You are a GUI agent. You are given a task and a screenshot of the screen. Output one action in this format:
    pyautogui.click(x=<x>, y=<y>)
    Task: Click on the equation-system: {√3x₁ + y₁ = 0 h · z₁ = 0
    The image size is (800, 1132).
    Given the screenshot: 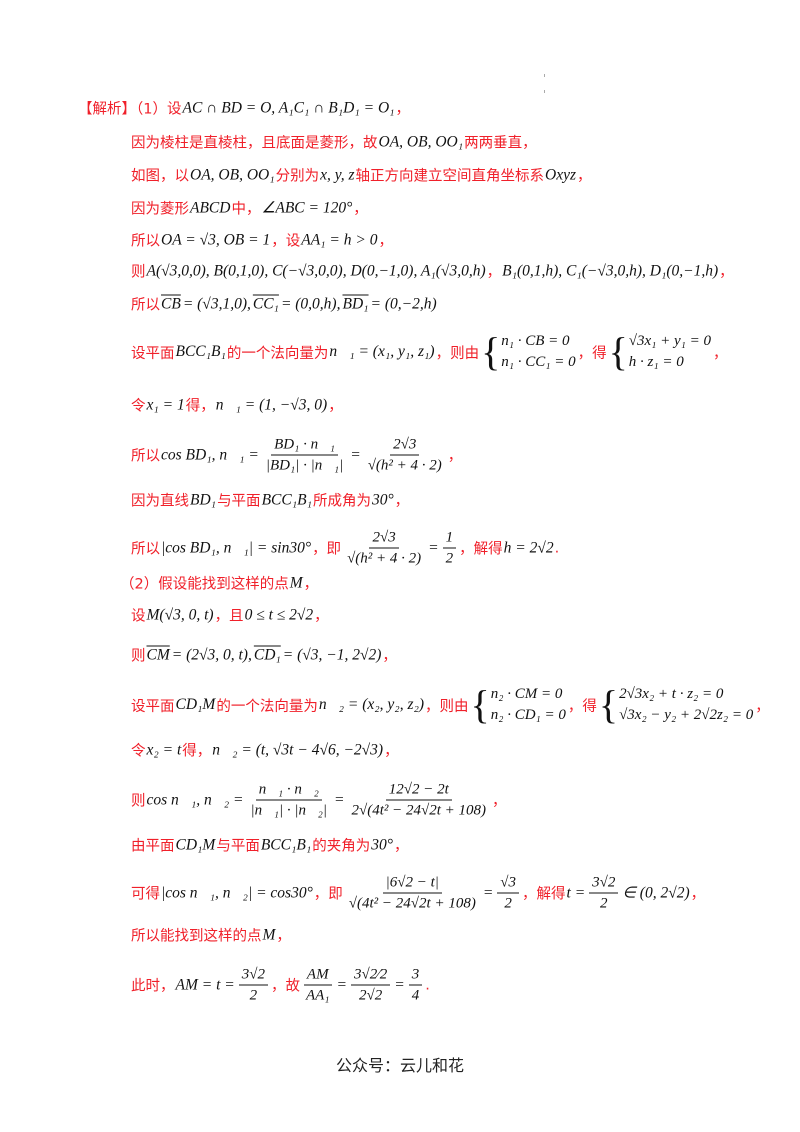 What is the action you would take?
    pyautogui.click(x=660, y=352)
    